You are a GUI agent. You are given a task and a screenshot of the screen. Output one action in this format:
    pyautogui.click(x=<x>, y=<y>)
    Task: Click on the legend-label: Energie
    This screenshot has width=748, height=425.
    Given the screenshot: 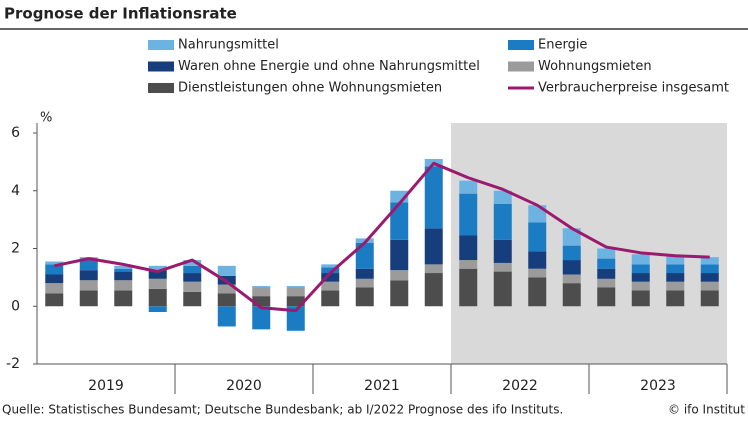 What is the action you would take?
    pyautogui.click(x=562, y=45)
    